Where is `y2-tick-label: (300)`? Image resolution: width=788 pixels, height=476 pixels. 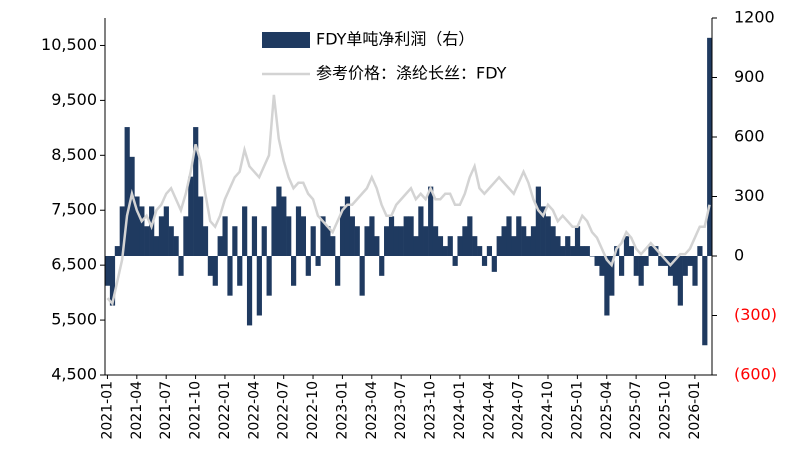
y2-tick-label: (300) is located at coordinates (755, 314).